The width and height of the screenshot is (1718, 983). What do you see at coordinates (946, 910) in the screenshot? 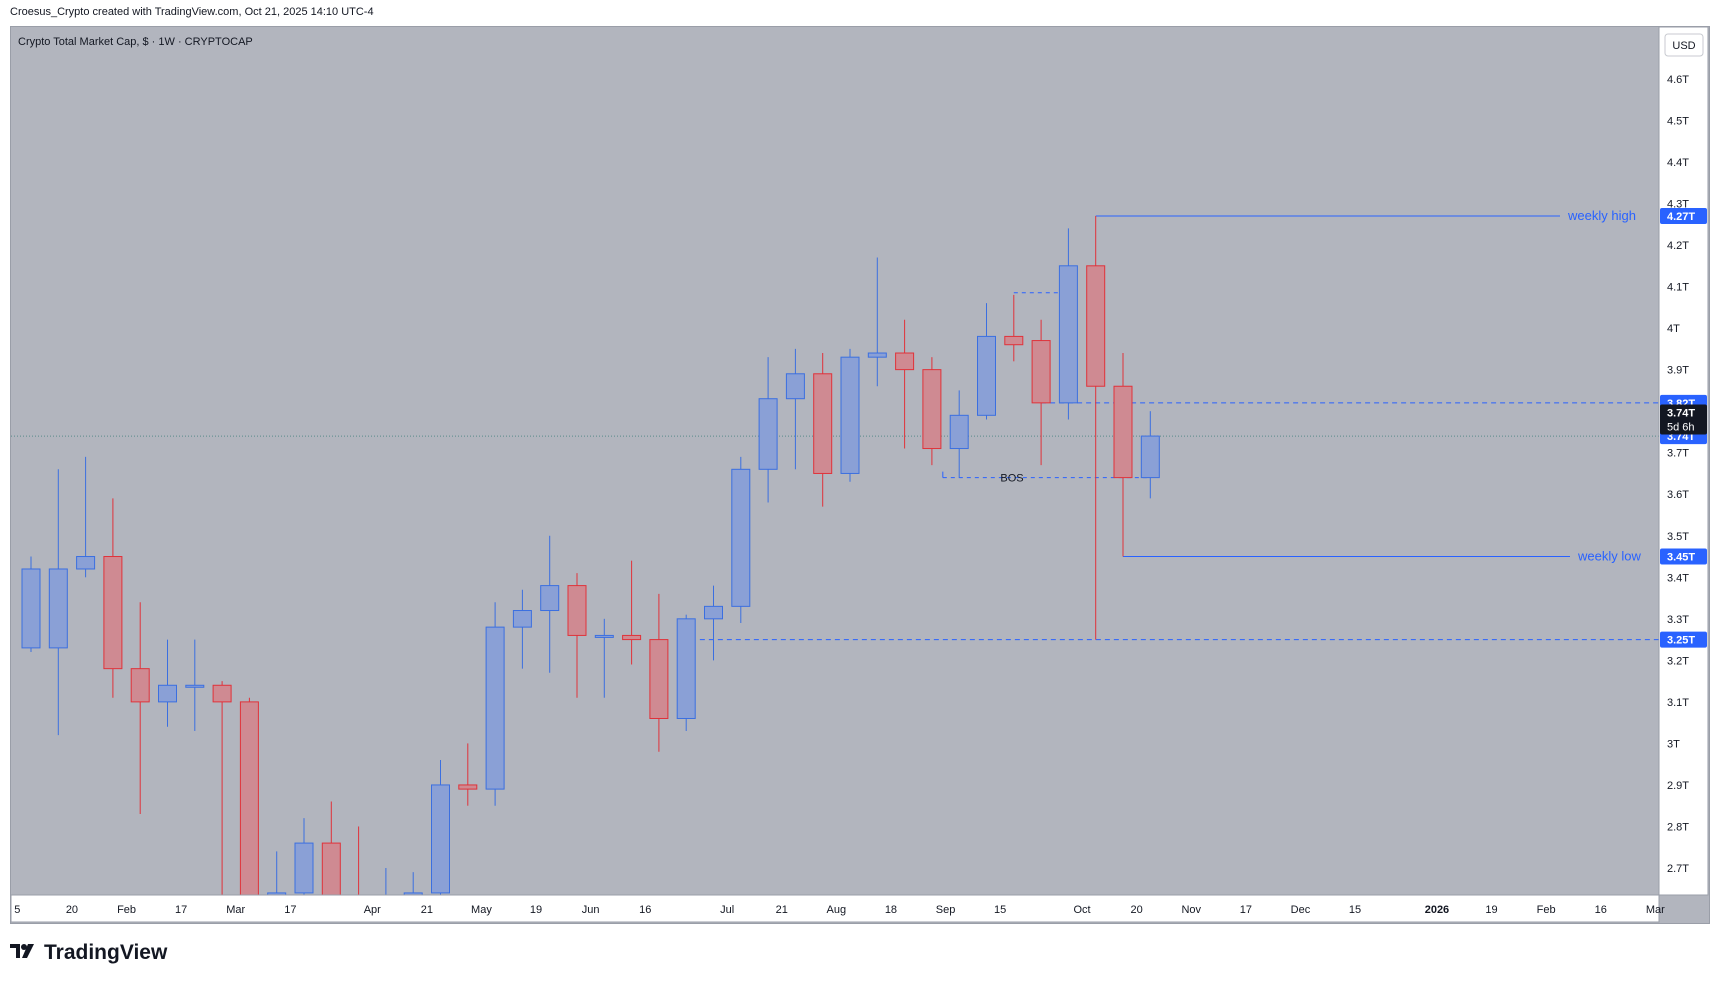
I see `x-tick-label: Sep` at bounding box center [946, 910].